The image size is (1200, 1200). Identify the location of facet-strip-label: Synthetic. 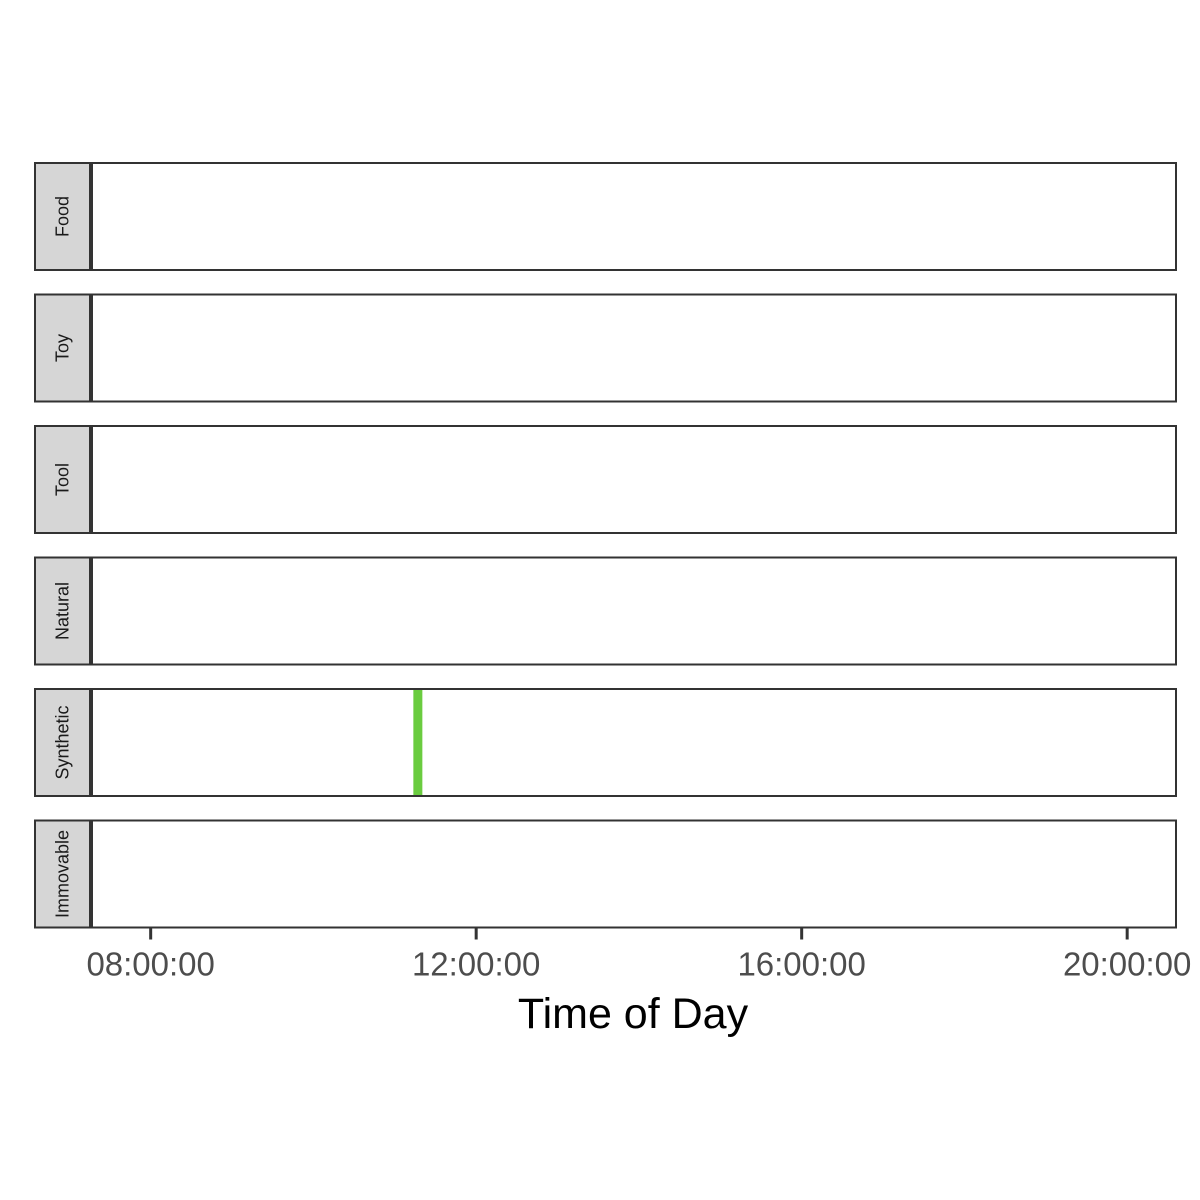
(63, 742).